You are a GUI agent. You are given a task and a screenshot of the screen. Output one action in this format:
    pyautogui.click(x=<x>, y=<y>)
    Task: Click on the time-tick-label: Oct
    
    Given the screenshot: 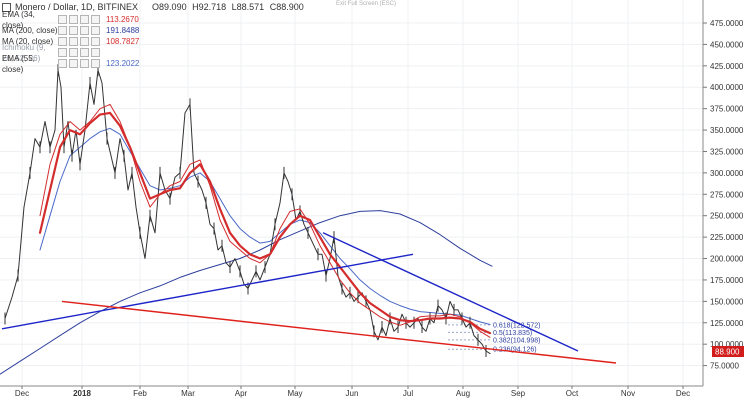 What is the action you would take?
    pyautogui.click(x=572, y=393)
    